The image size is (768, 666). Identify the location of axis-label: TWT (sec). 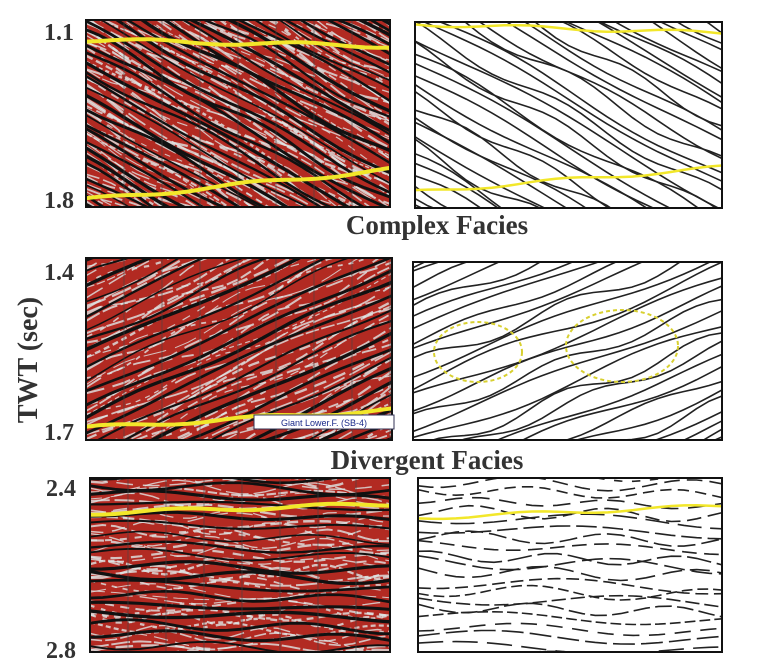
(28, 360).